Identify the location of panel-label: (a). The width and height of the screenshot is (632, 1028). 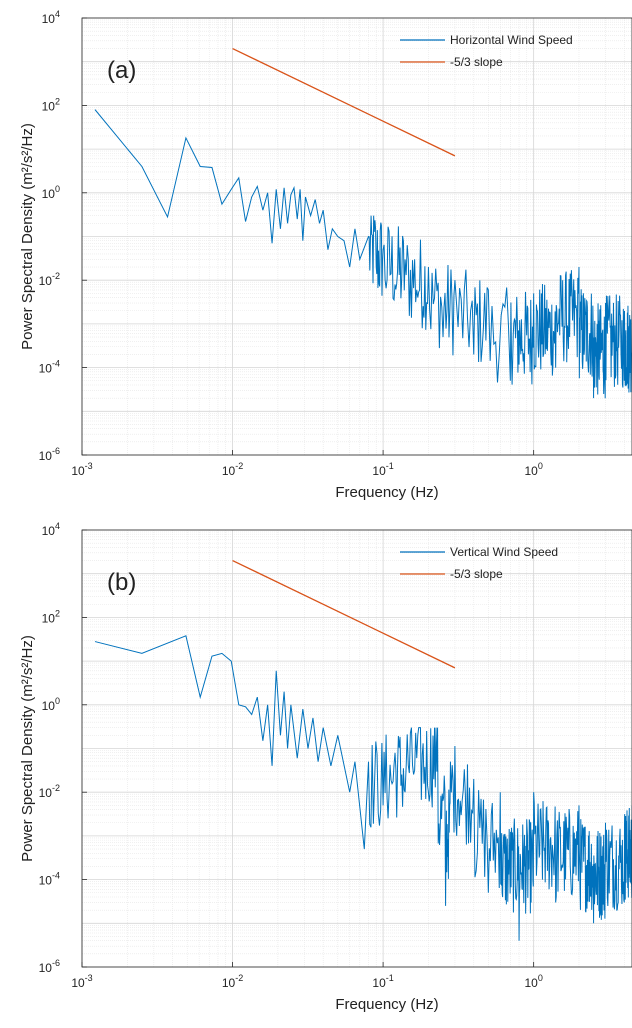
(121, 70).